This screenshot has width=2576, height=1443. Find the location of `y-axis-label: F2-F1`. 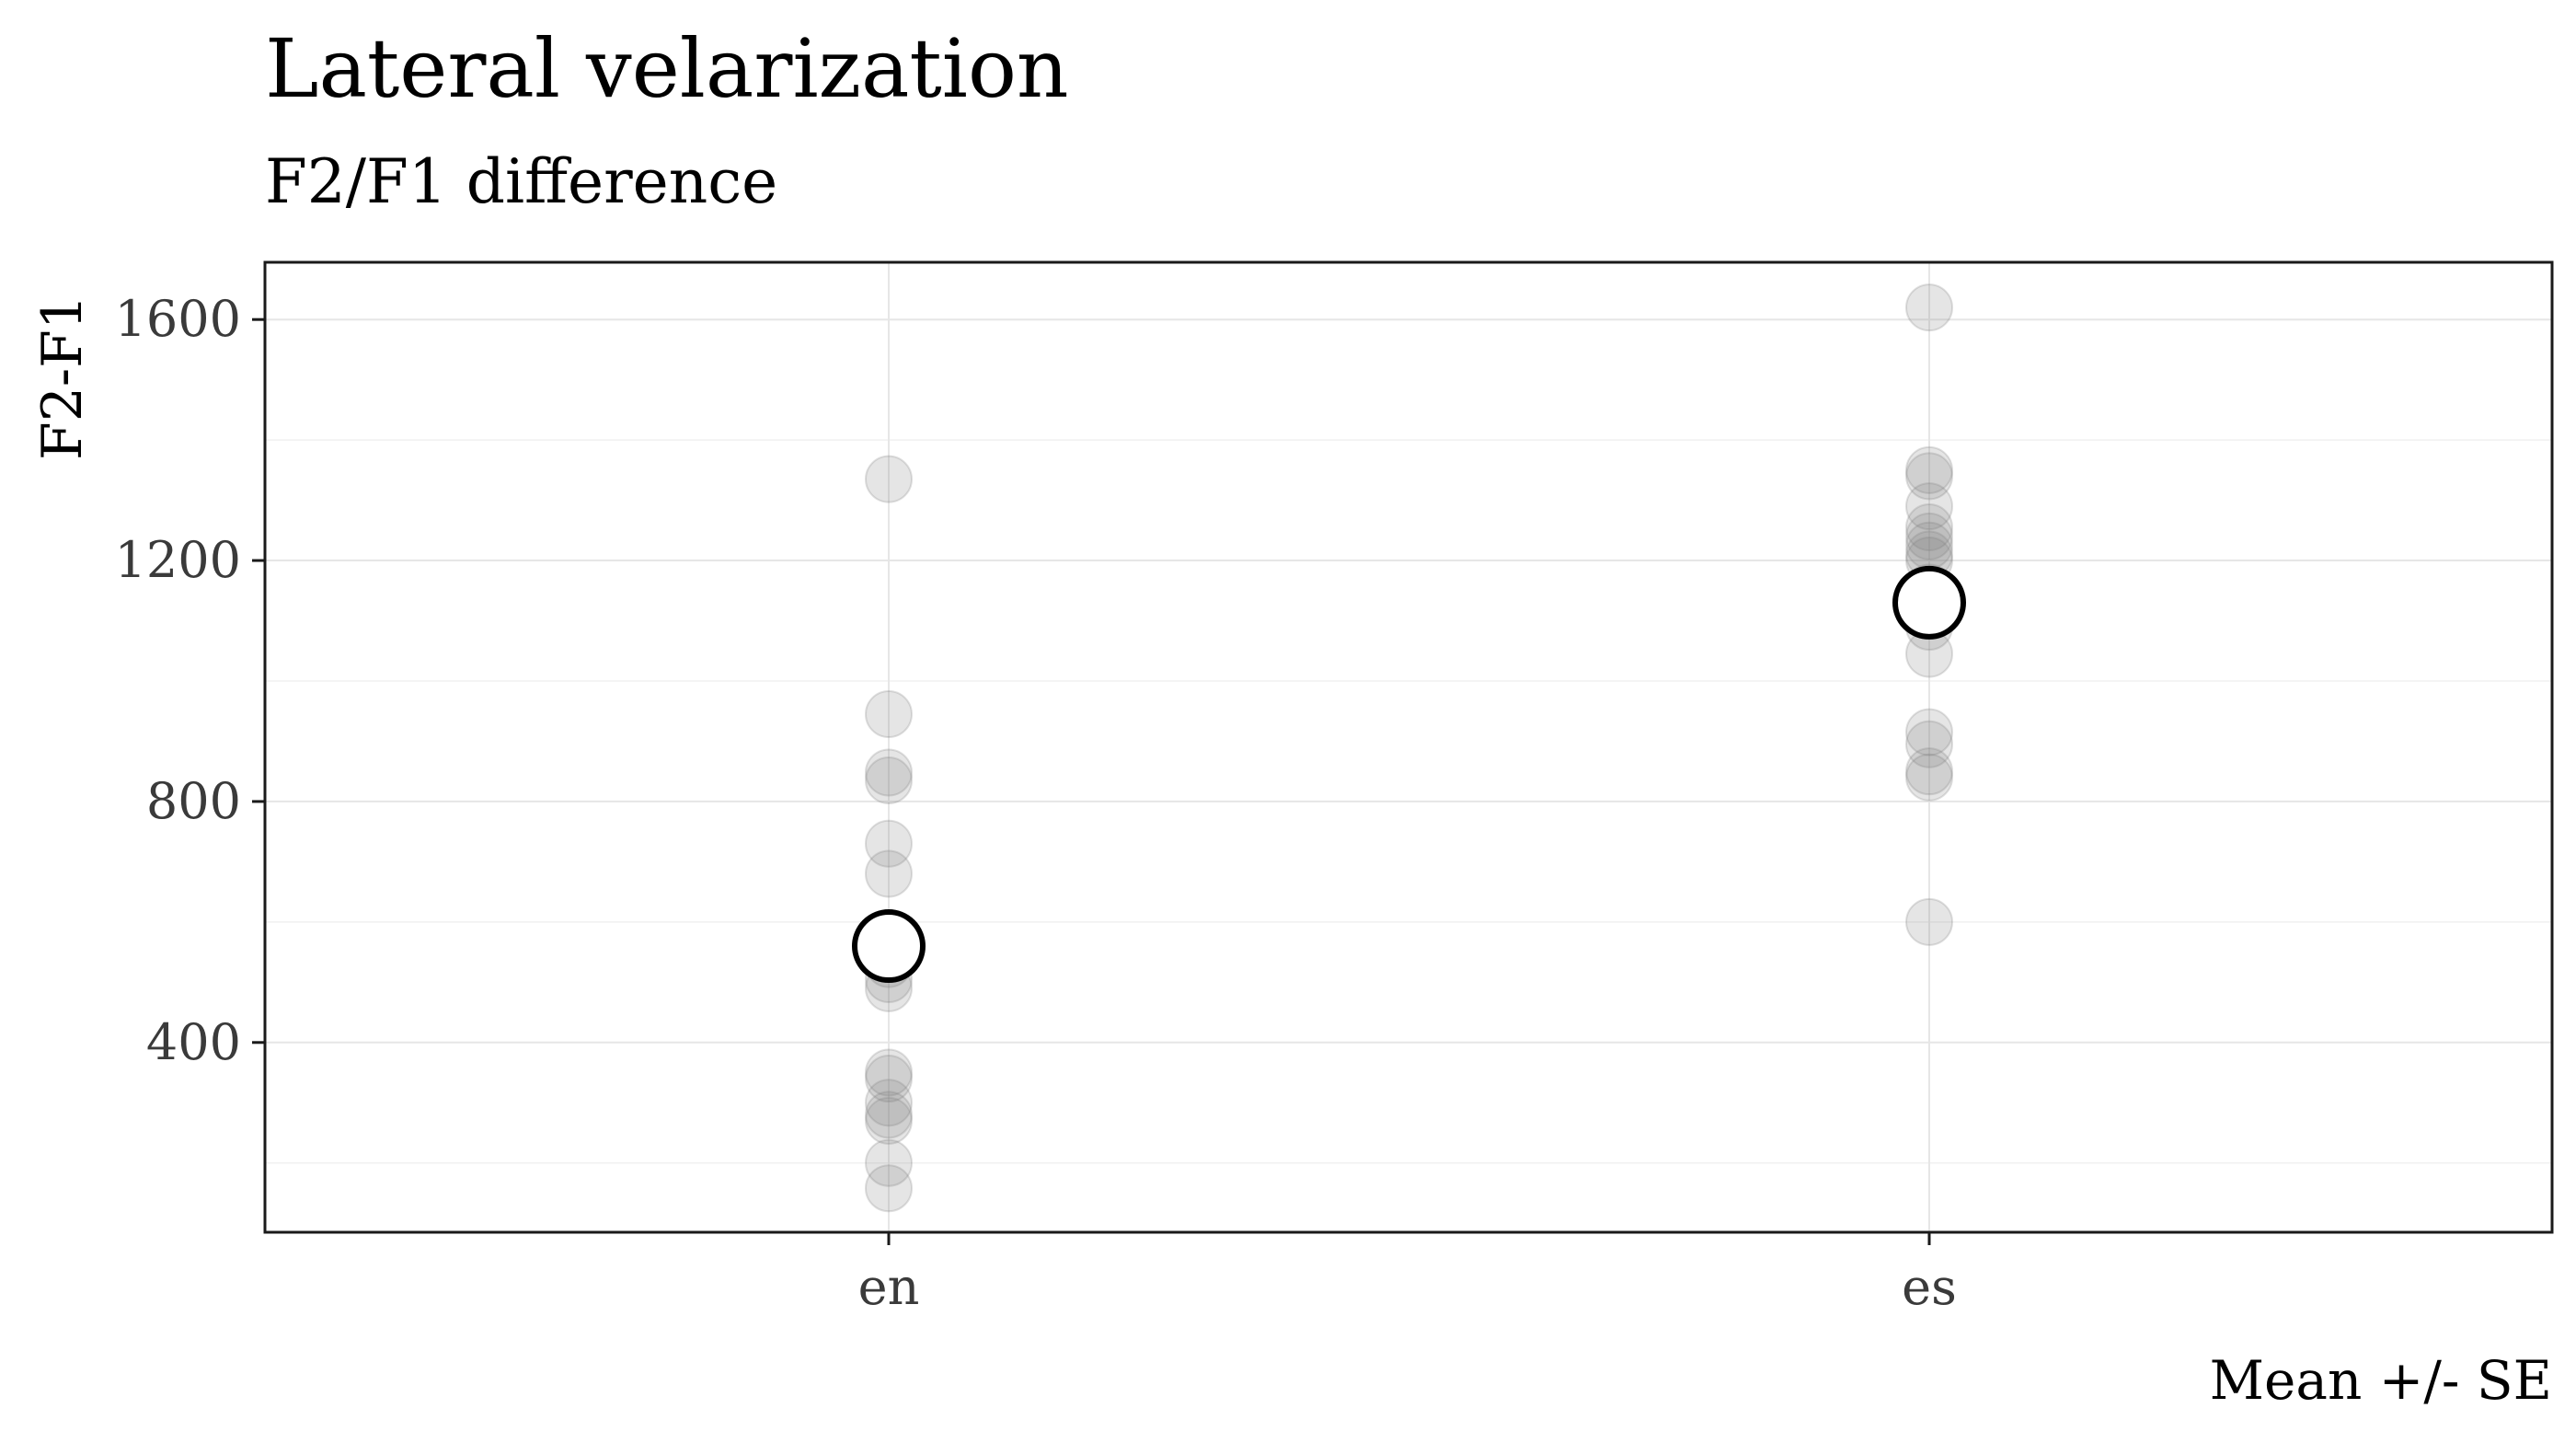

y-axis-label: F2-F1 is located at coordinates (62, 377).